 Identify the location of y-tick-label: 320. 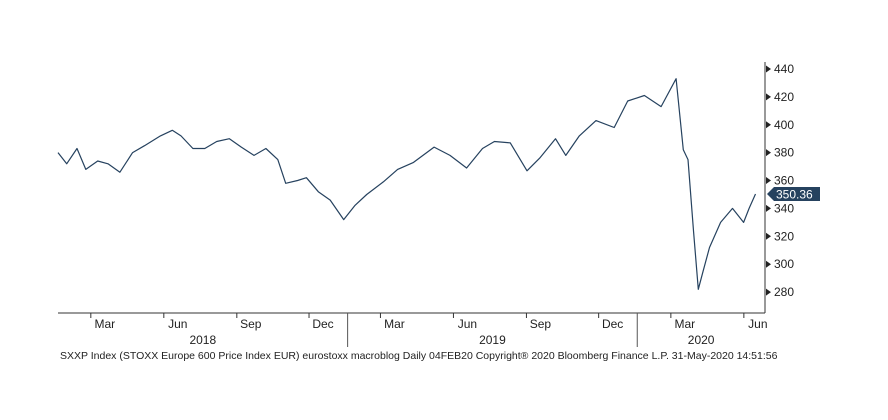
(784, 236).